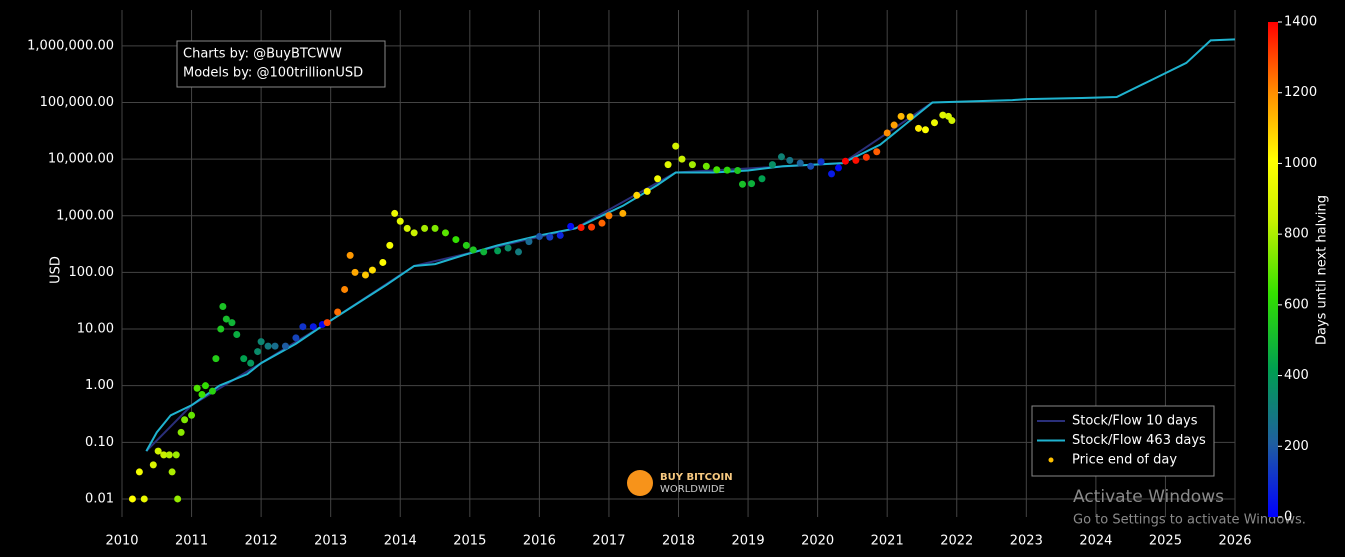 The image size is (1345, 557). What do you see at coordinates (85, 215) in the screenshot?
I see `y-tick-label: 1,000.00` at bounding box center [85, 215].